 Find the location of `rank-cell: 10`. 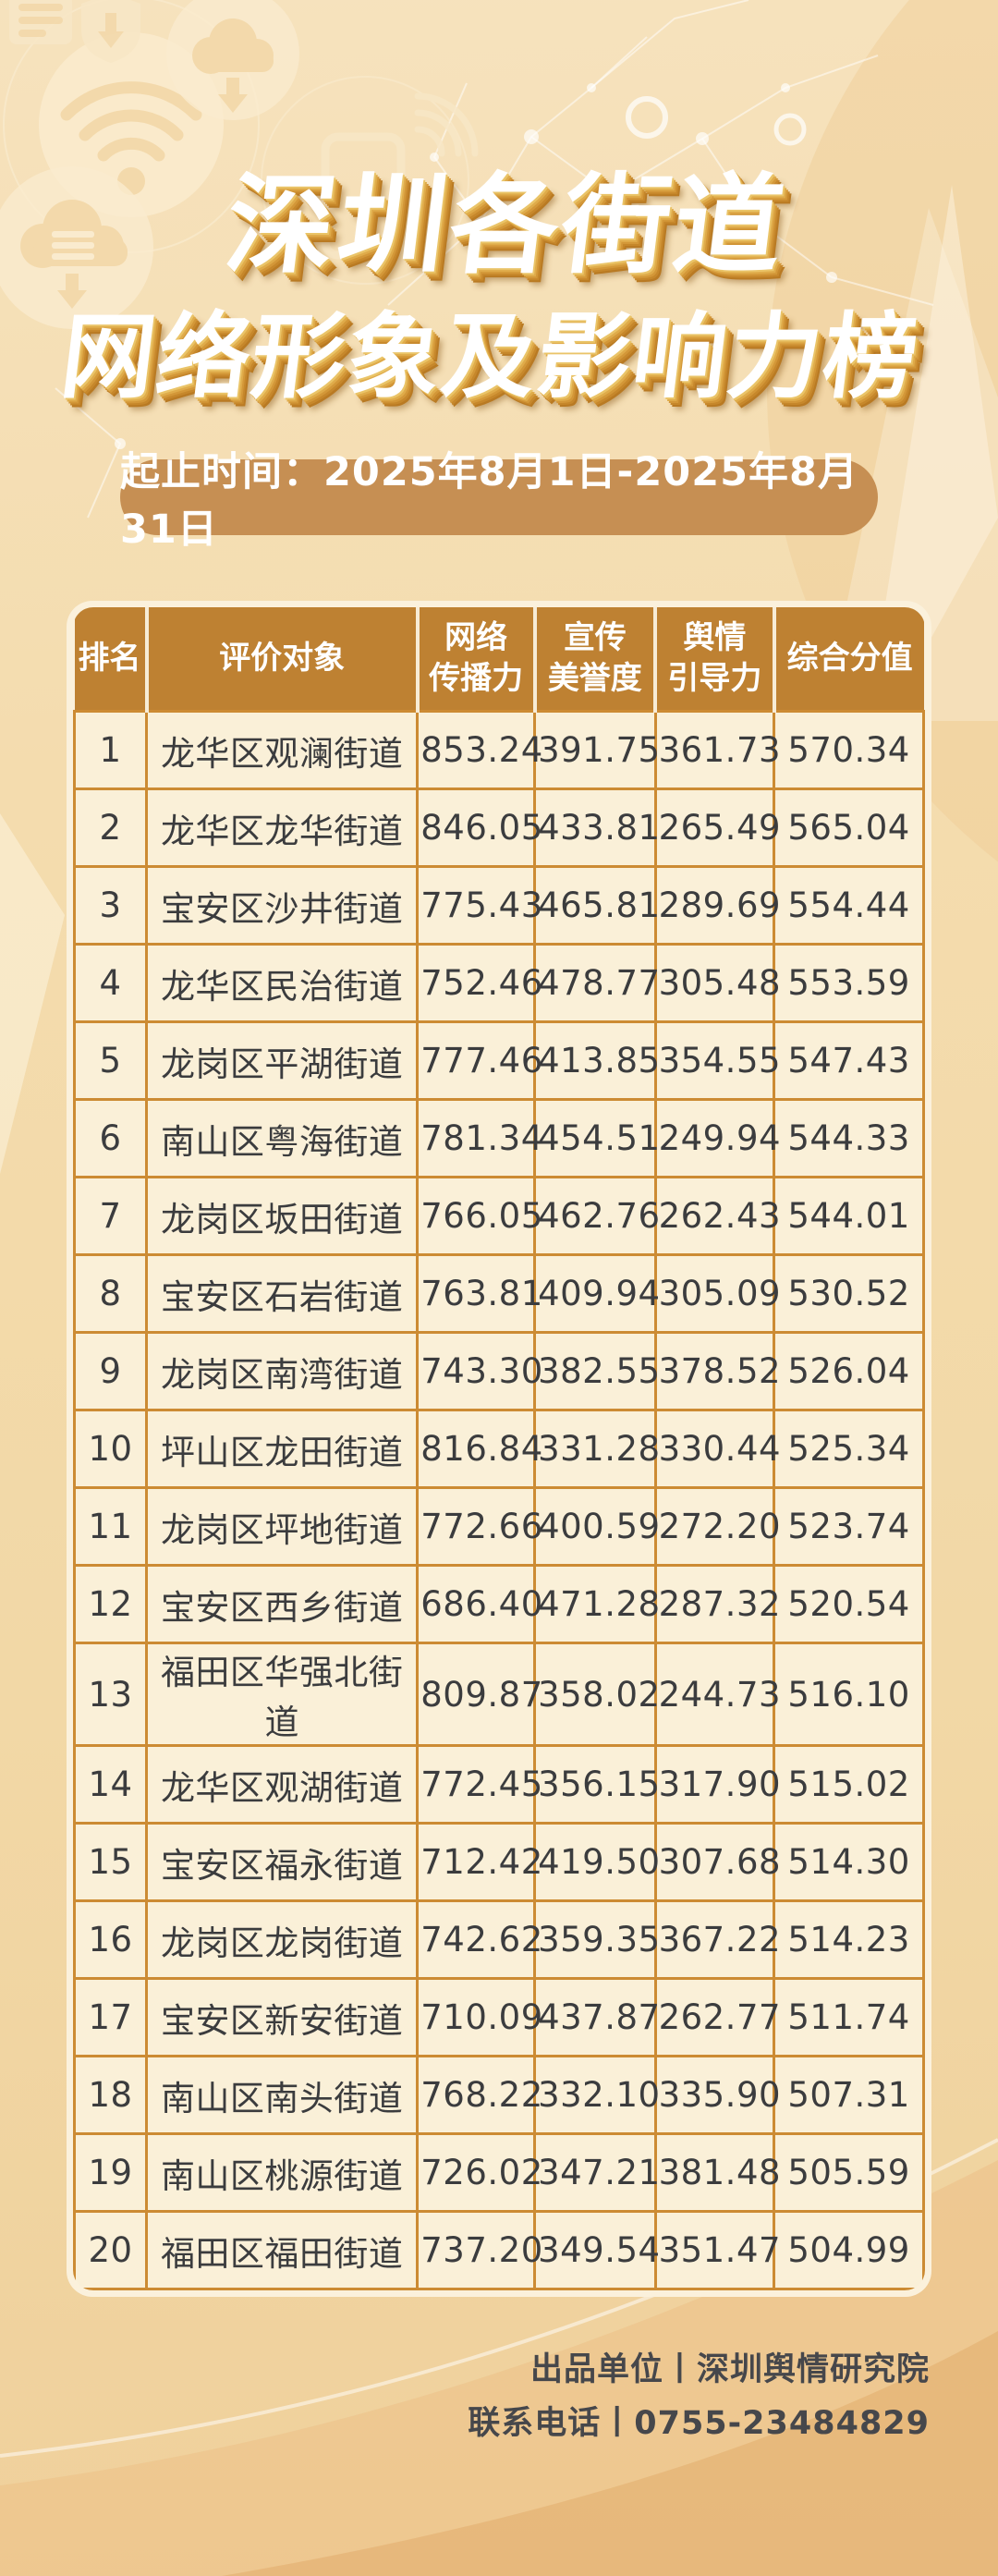

rank-cell: 10 is located at coordinates (111, 1449).